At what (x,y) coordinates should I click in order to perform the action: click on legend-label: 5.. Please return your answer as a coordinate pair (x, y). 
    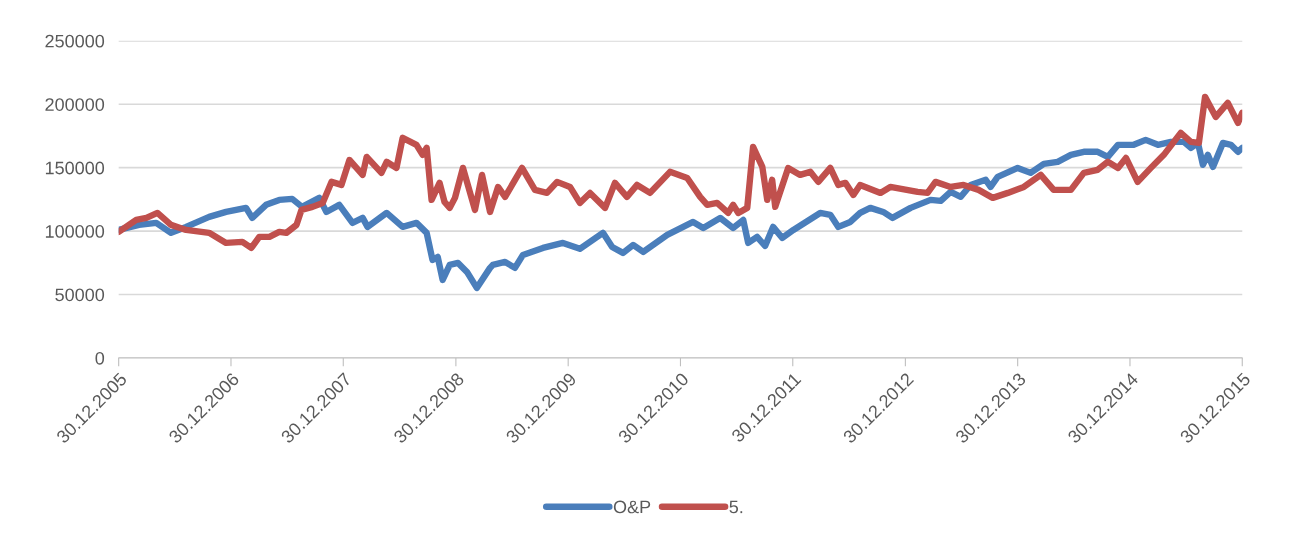
    Looking at the image, I should click on (736, 507).